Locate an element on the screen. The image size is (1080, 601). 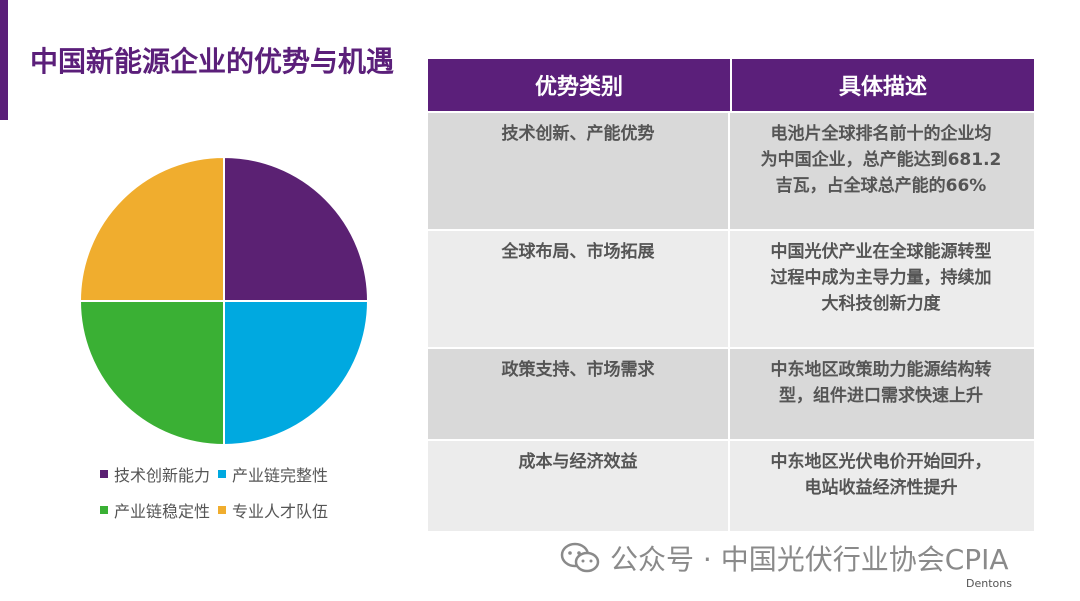
row-description: 中东地区光伏电价开始回升， 电站收益经济性提升 is located at coordinates (881, 475).